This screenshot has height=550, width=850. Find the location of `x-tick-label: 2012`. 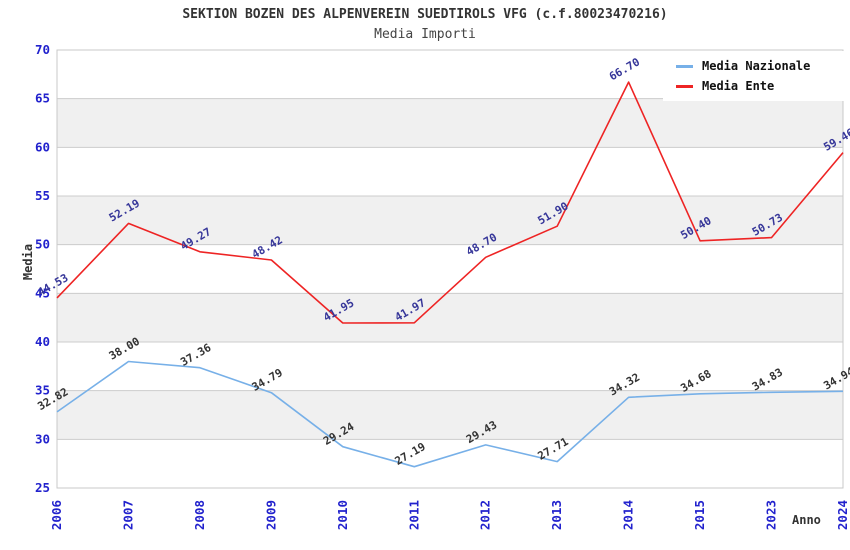

x-tick-label: 2012 is located at coordinates (485, 515).